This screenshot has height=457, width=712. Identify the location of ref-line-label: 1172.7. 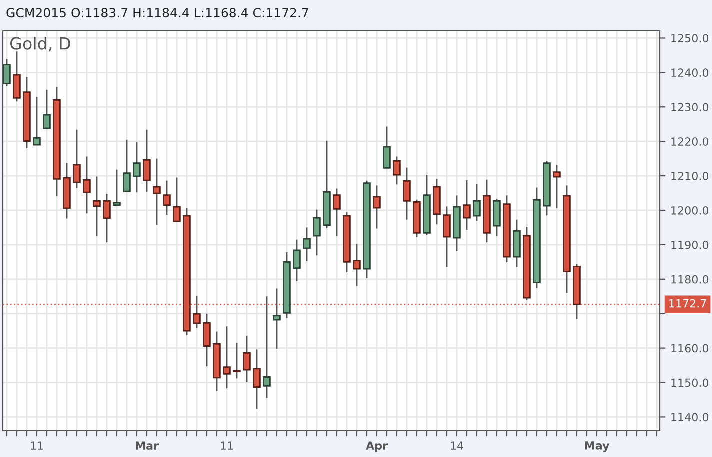
(688, 303).